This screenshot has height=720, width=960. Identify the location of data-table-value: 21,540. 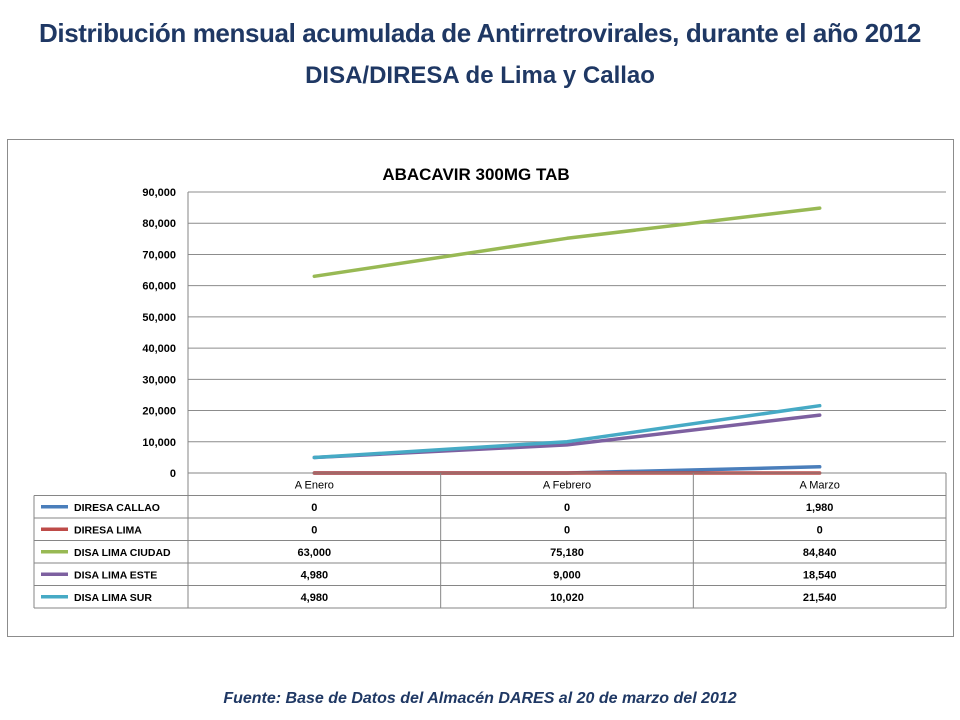
(820, 598).